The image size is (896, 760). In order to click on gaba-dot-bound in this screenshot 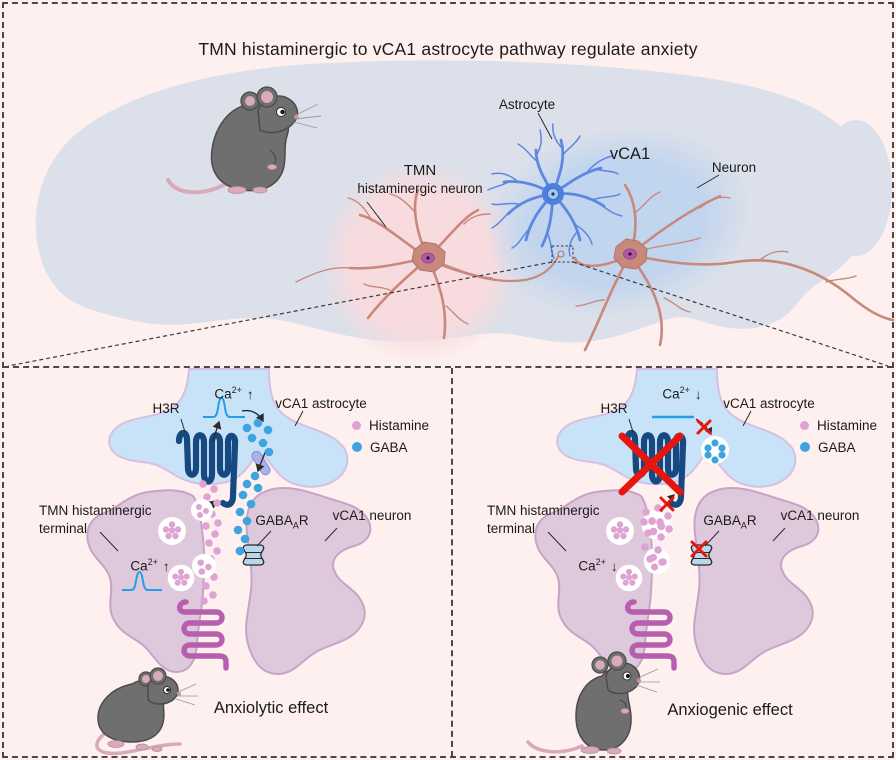, I will do `click(240, 551)`.